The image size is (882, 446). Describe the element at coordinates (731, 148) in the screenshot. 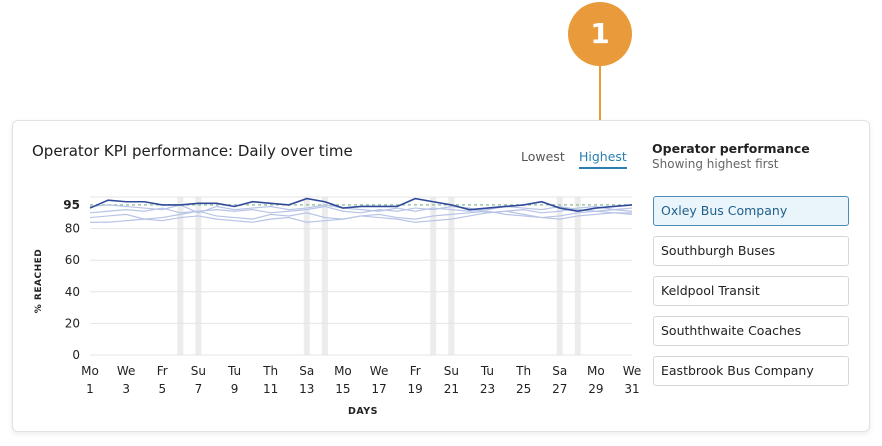

I see `operator-panel-title: Operator performance` at that location.